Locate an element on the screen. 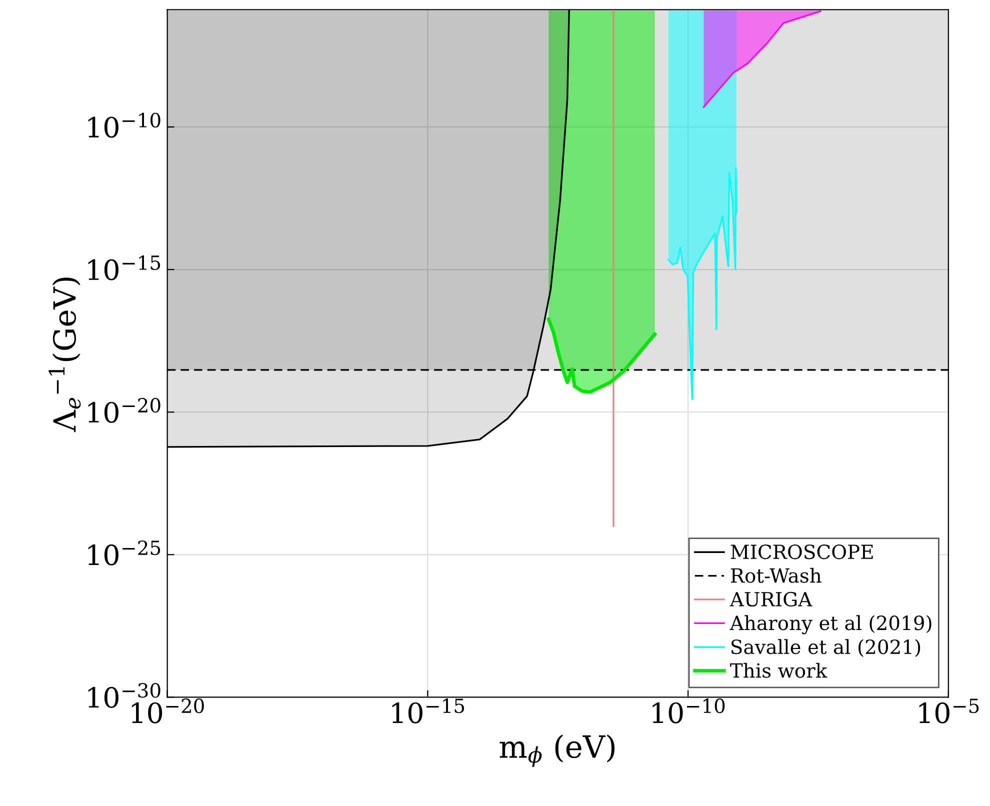 The height and width of the screenshot is (806, 990). legend-label: Aharony et al (2019) is located at coordinates (831, 624).